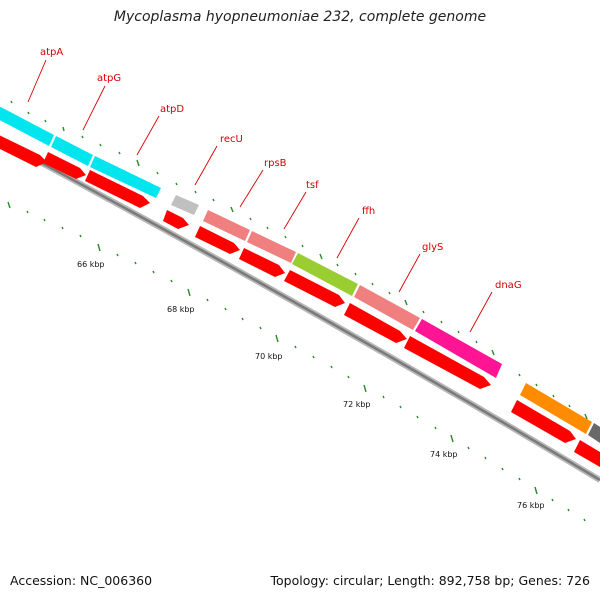 This screenshot has height=600, width=600. I want to click on label-line-atpG, so click(94, 108).